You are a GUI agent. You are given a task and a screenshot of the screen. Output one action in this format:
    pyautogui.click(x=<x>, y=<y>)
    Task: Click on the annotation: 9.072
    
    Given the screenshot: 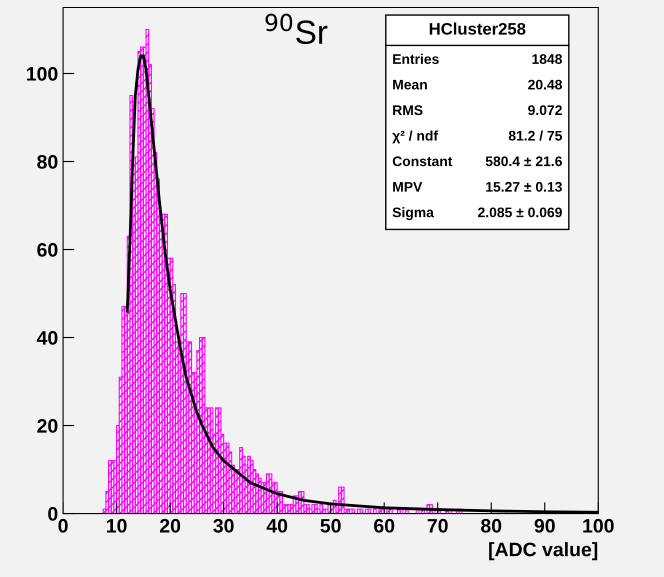 What is the action you would take?
    pyautogui.click(x=545, y=110)
    